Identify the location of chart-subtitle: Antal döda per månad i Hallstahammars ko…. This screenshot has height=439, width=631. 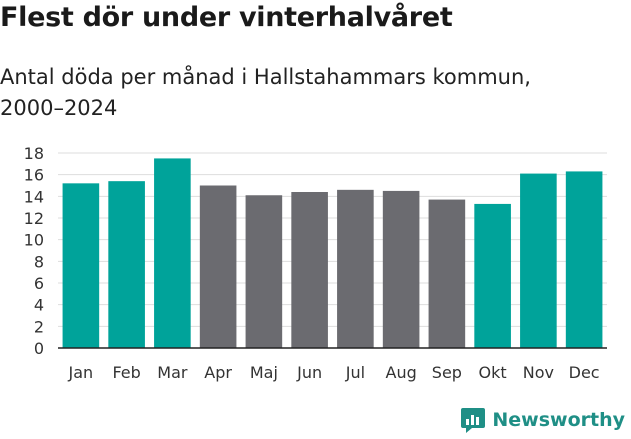
(265, 92).